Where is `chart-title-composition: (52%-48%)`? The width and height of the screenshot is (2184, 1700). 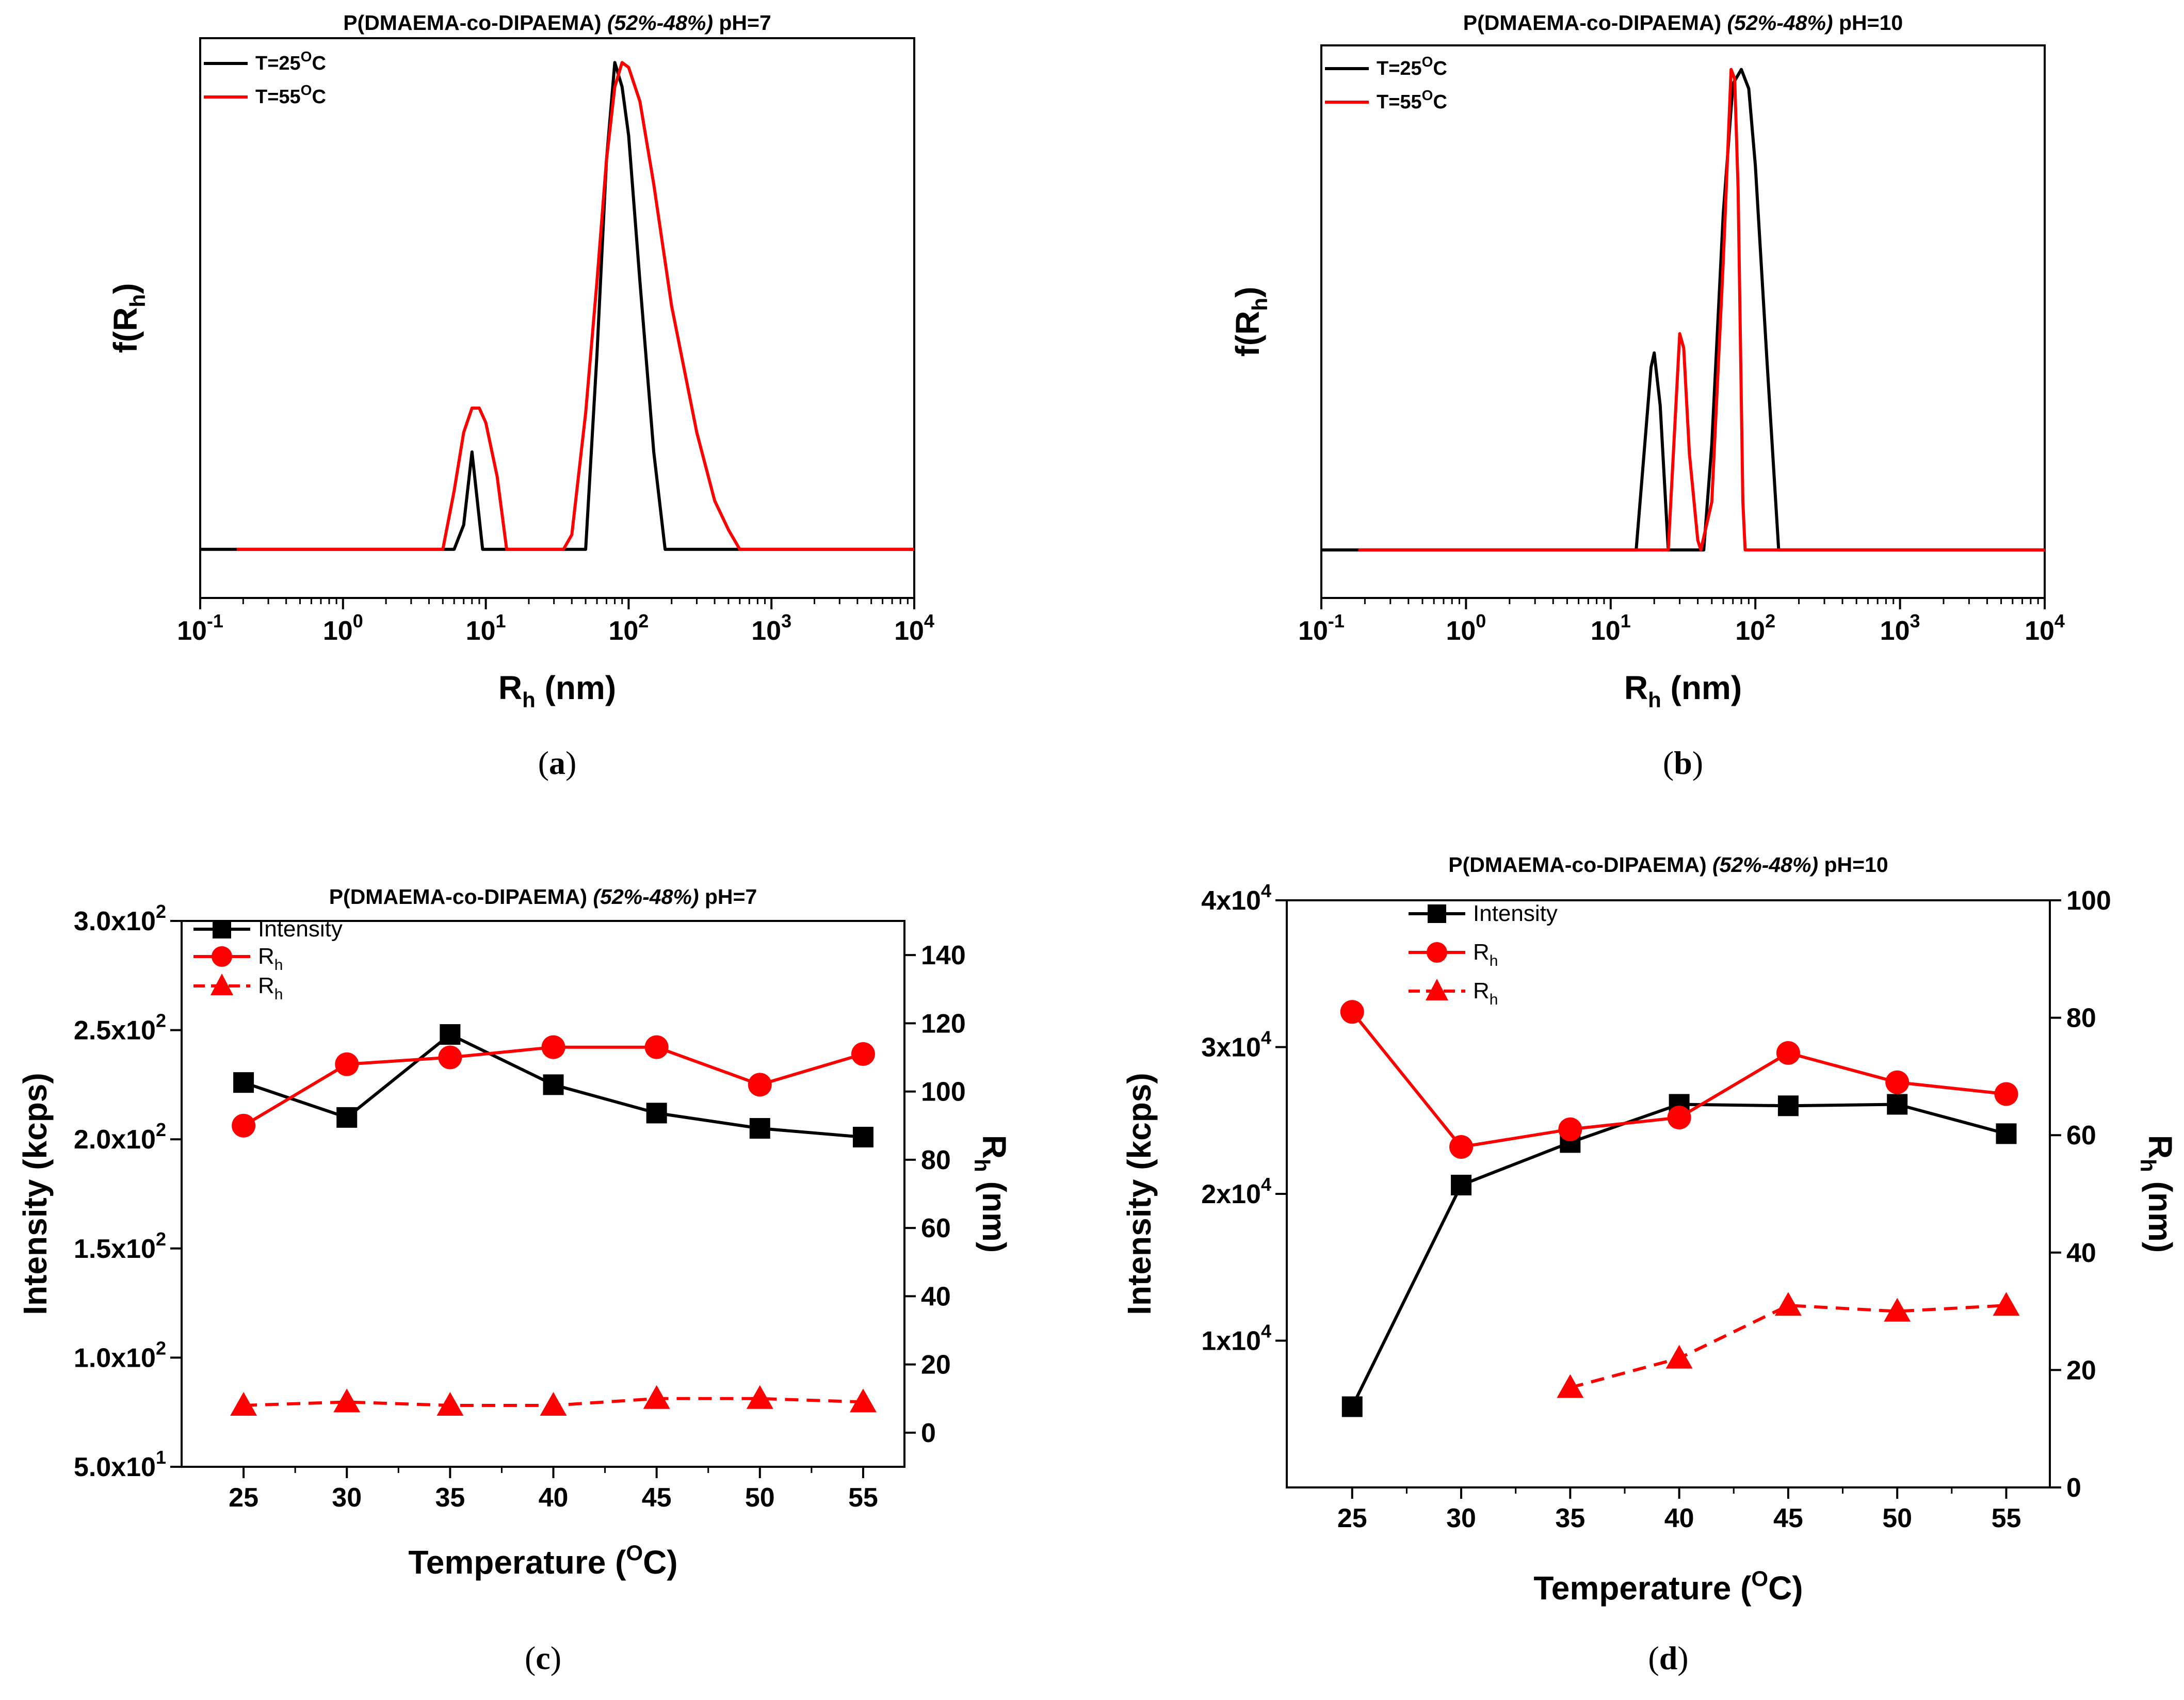
chart-title-composition: (52%-48%) is located at coordinates (1765, 865).